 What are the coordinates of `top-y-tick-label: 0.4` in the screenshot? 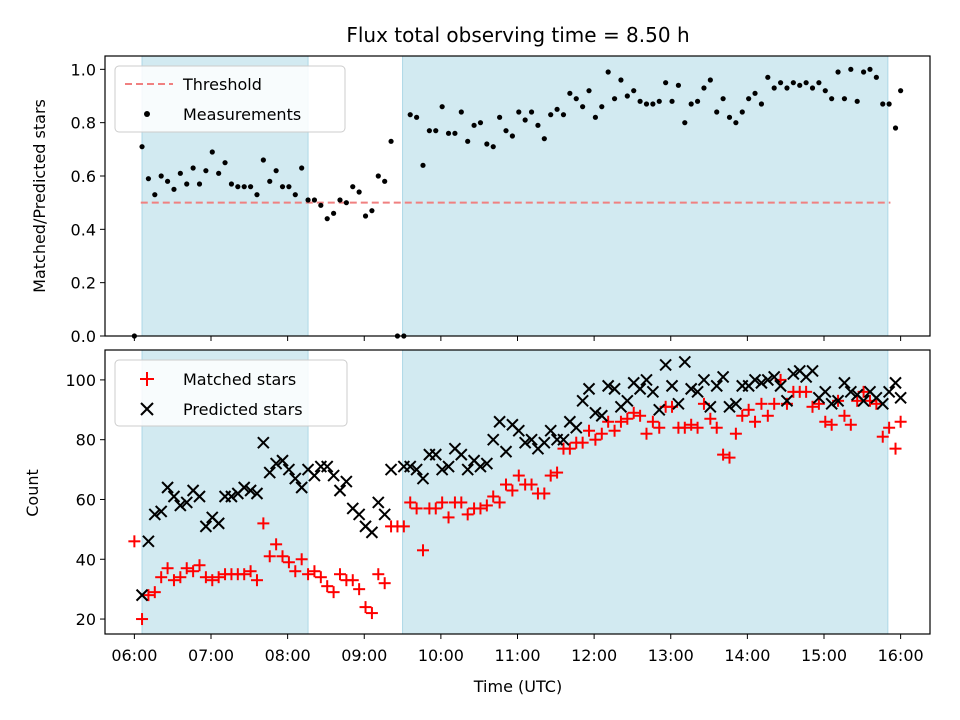 It's located at (83, 229).